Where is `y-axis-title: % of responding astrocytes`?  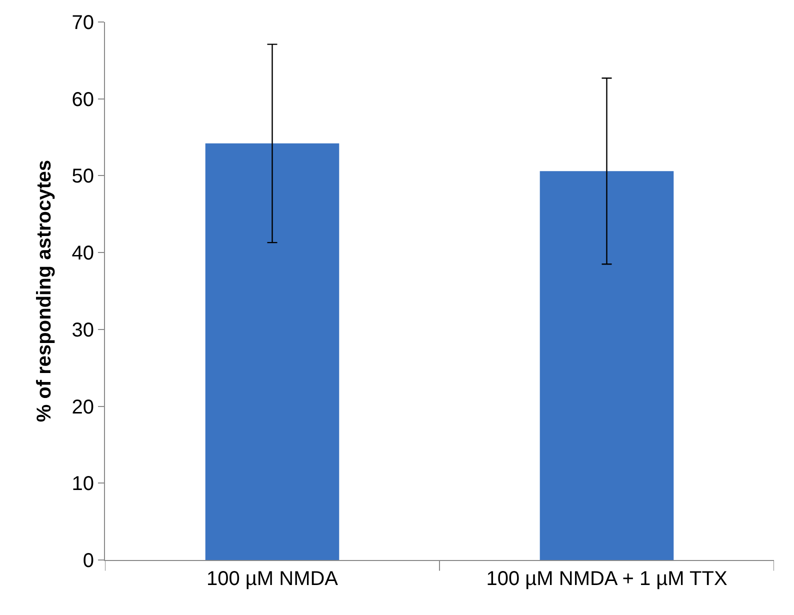
y-axis-title: % of responding astrocytes is located at coordinates (44, 291).